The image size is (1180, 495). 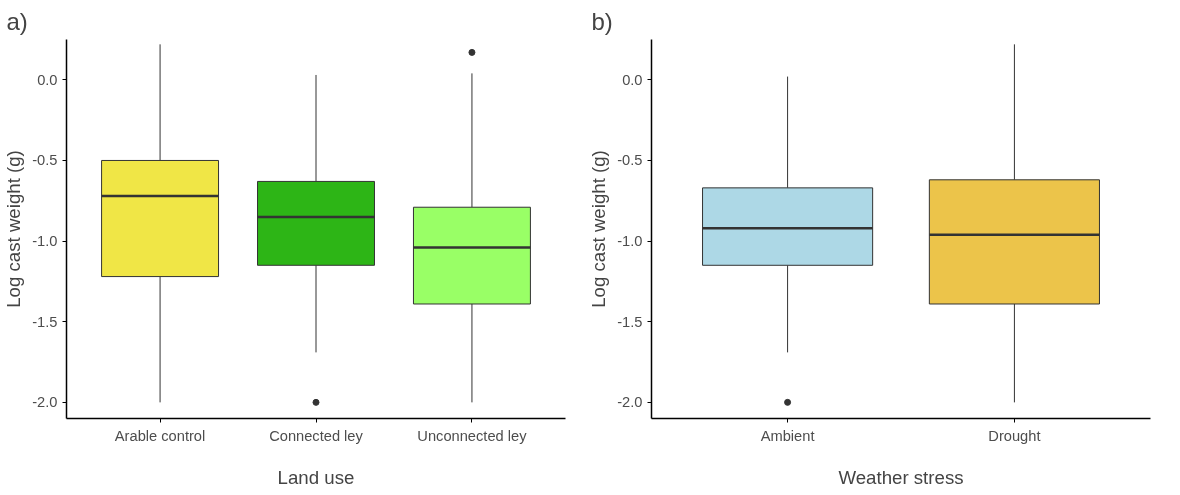 I want to click on x-axis-title: Weather stress, so click(x=901, y=477).